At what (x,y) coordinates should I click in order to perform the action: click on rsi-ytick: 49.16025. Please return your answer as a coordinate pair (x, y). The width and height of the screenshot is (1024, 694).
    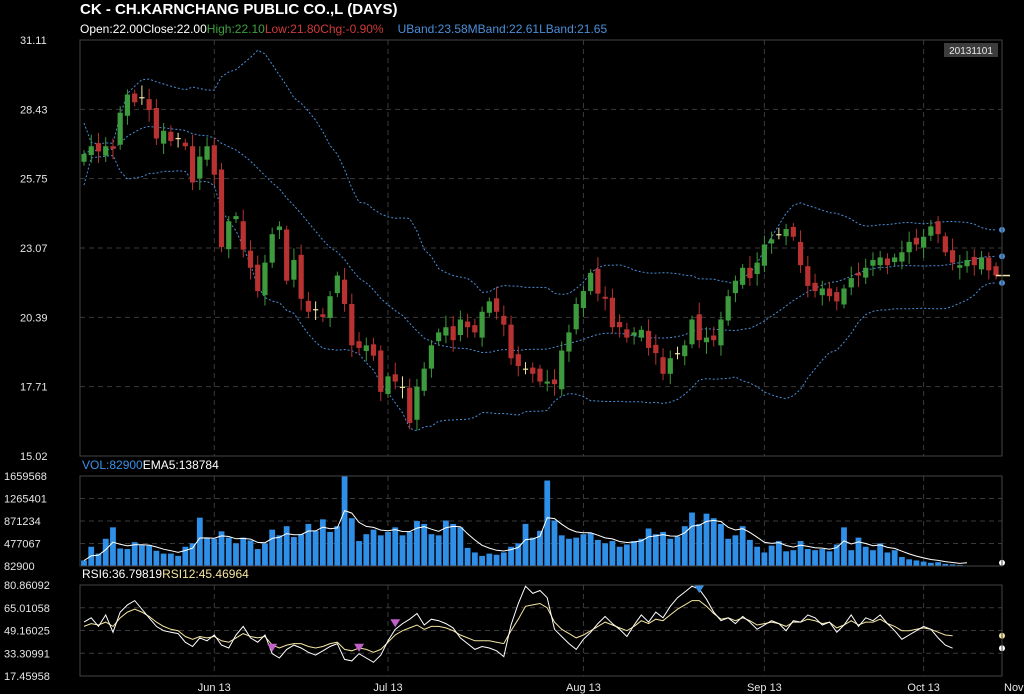
    Looking at the image, I should click on (27, 632).